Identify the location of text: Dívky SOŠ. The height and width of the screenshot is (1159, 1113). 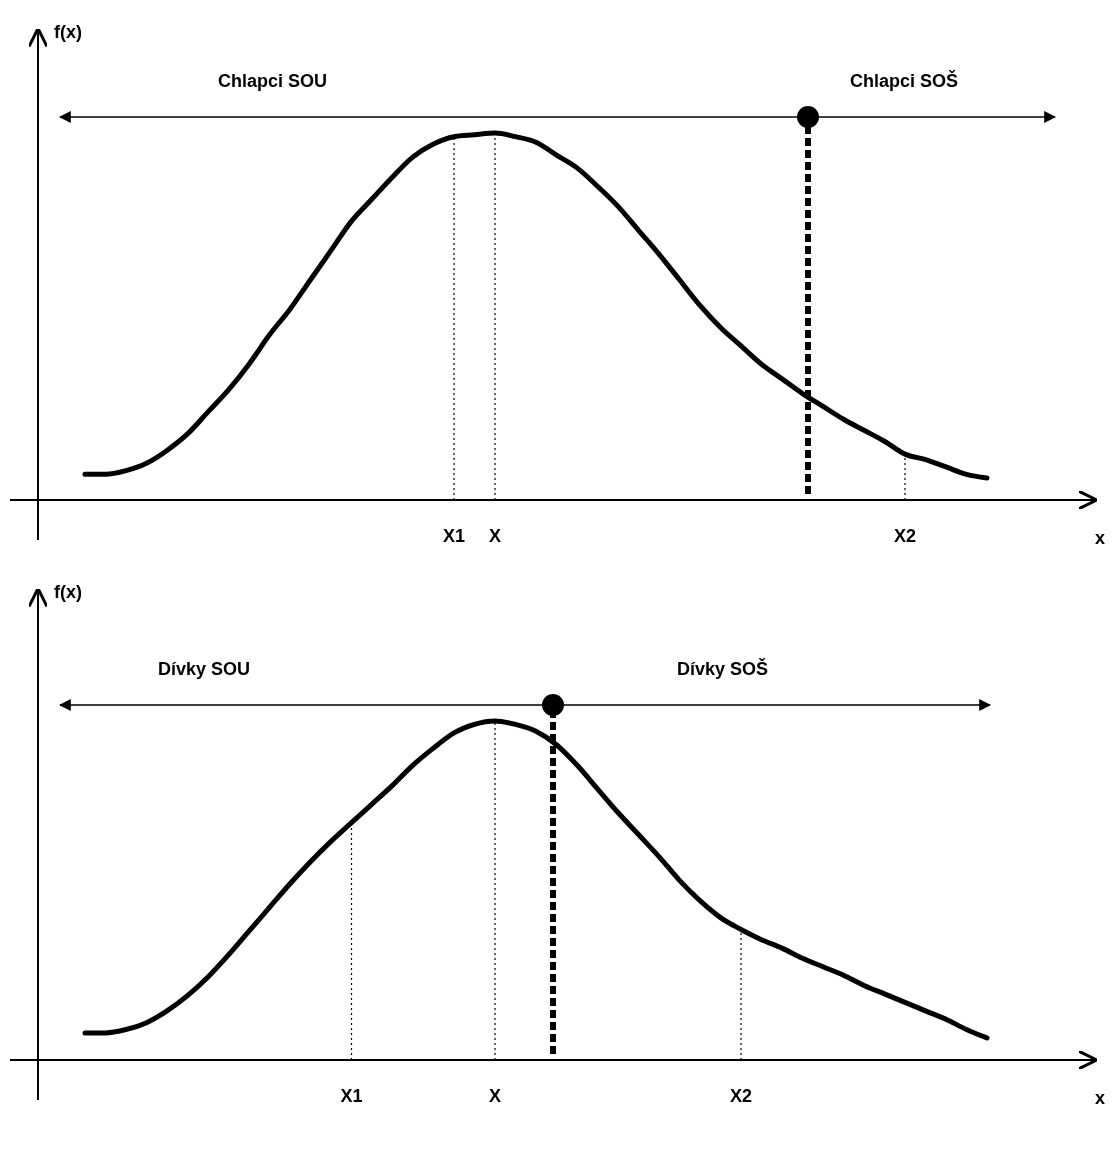
(722, 668).